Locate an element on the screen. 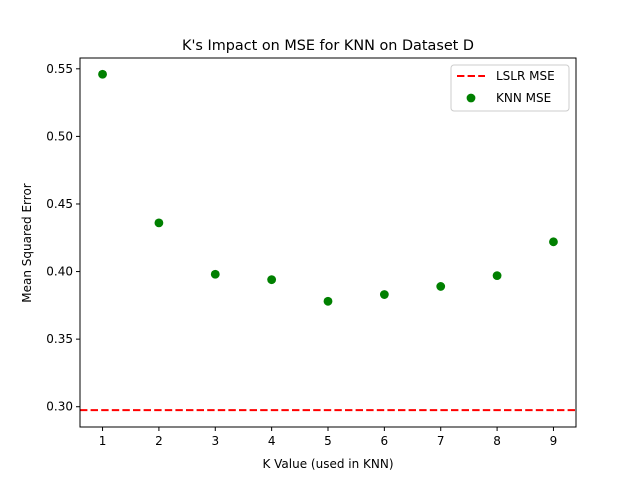  knn-mse-point-k4 is located at coordinates (272, 280).